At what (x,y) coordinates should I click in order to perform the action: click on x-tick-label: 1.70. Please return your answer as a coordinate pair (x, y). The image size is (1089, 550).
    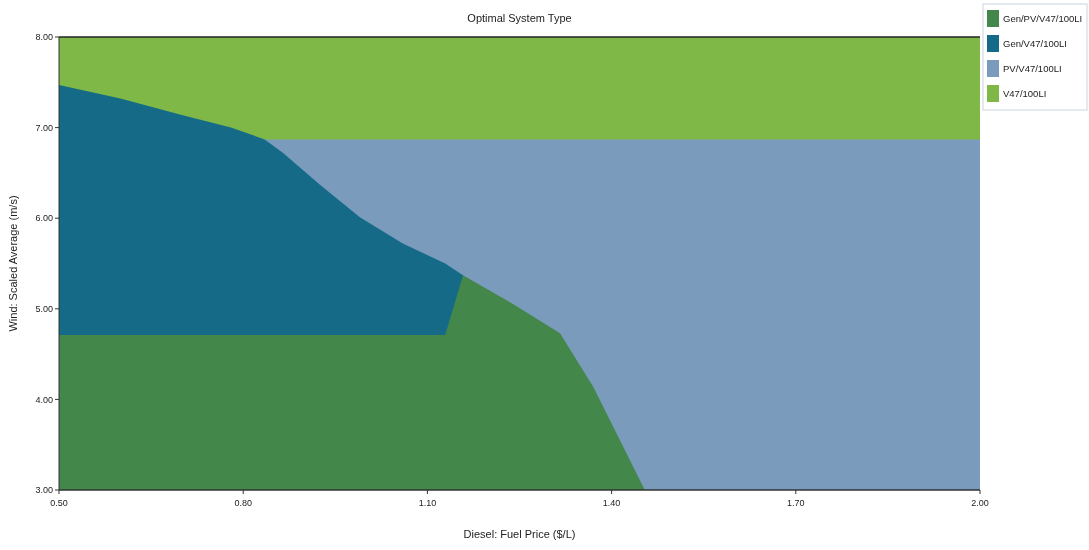
    Looking at the image, I should click on (796, 503).